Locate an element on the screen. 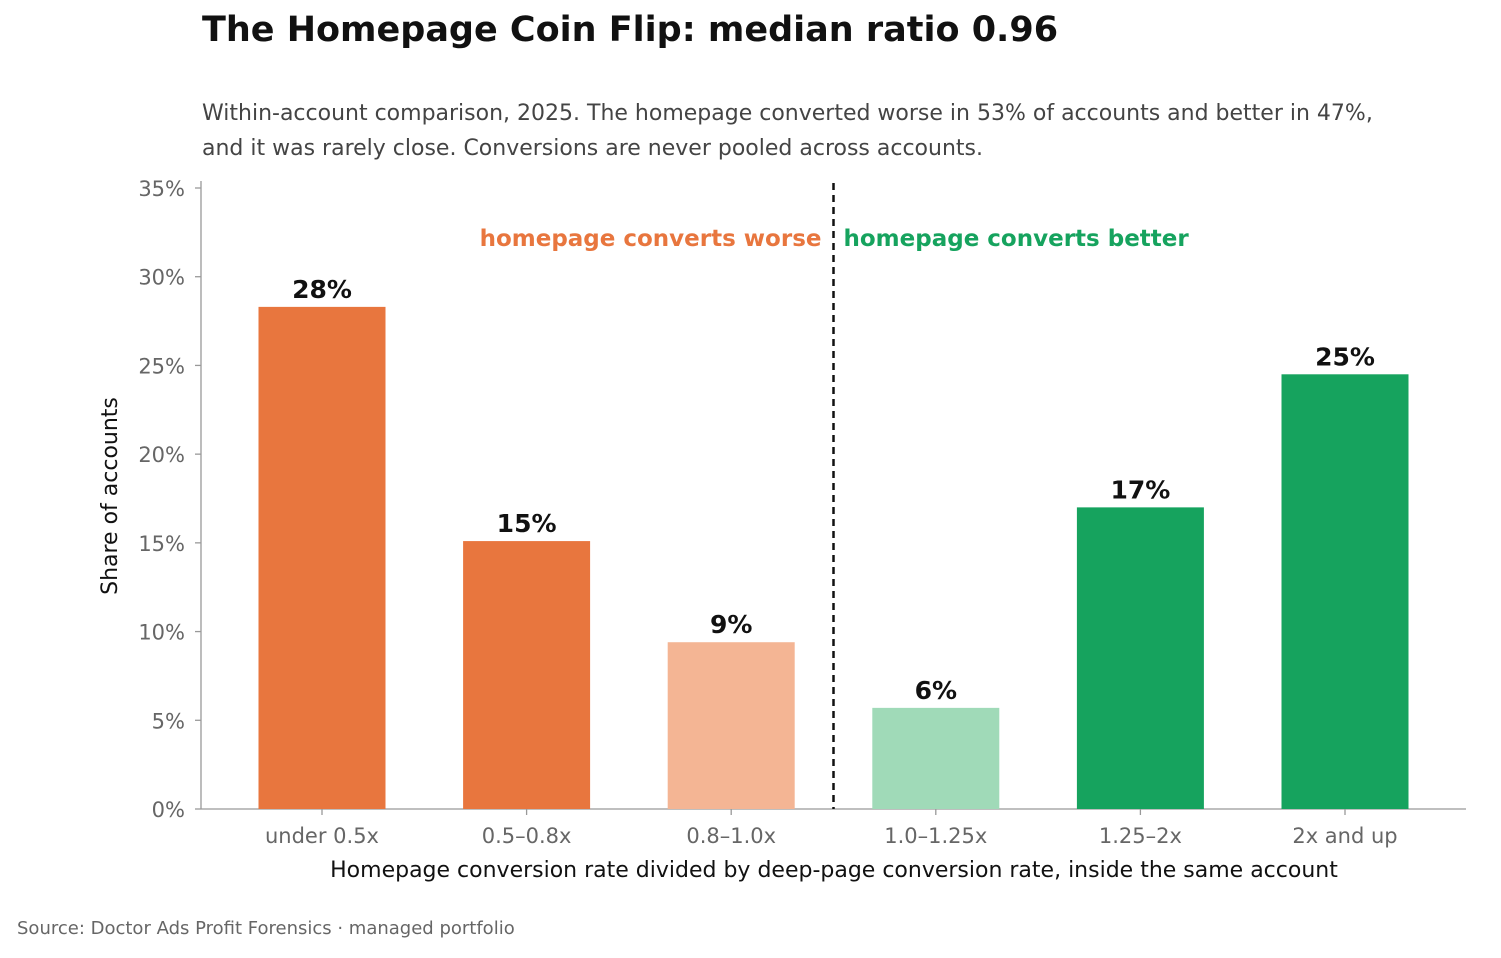 This screenshot has width=1501, height=958. y-axis-label: Share of accounts is located at coordinates (110, 496).